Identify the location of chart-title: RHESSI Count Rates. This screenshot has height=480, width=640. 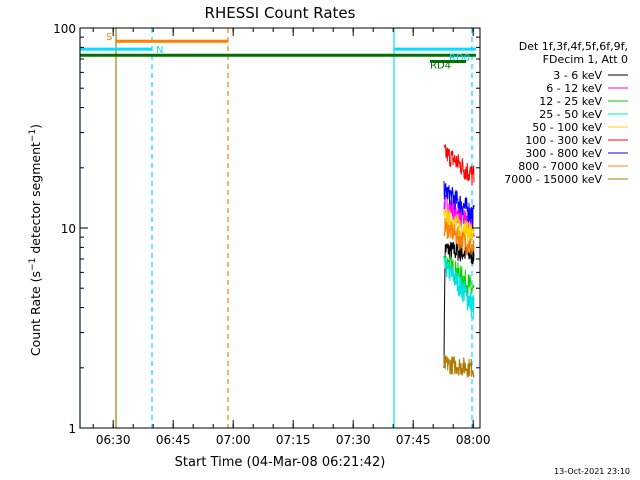
(280, 13).